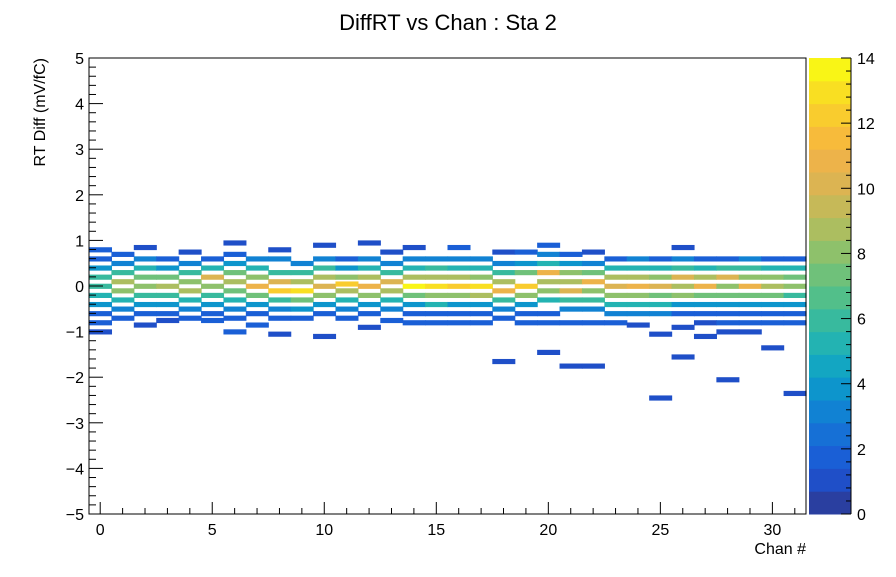 The width and height of the screenshot is (896, 577). What do you see at coordinates (772, 530) in the screenshot?
I see `x-tick-label: 30` at bounding box center [772, 530].